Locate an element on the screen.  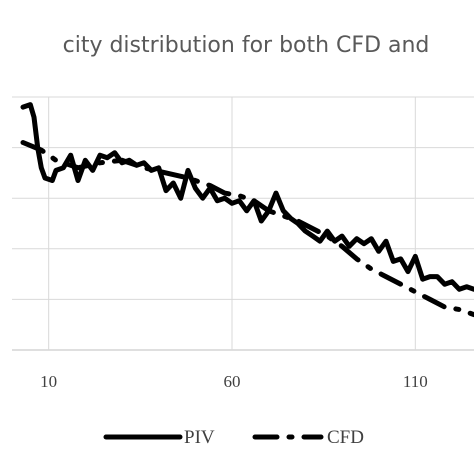
x-tick-label: 10 is located at coordinates (48, 381).